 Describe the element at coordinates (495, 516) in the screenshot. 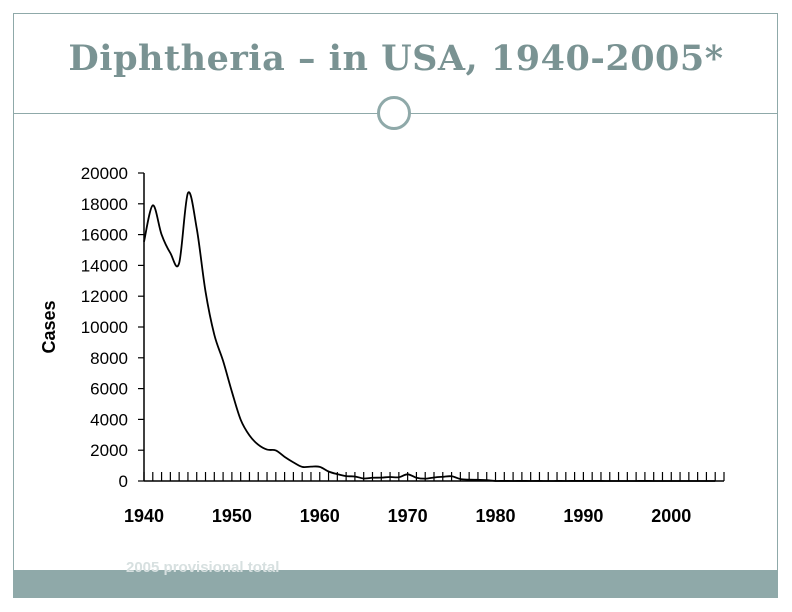

I see `x-tick-label: 1980` at that location.